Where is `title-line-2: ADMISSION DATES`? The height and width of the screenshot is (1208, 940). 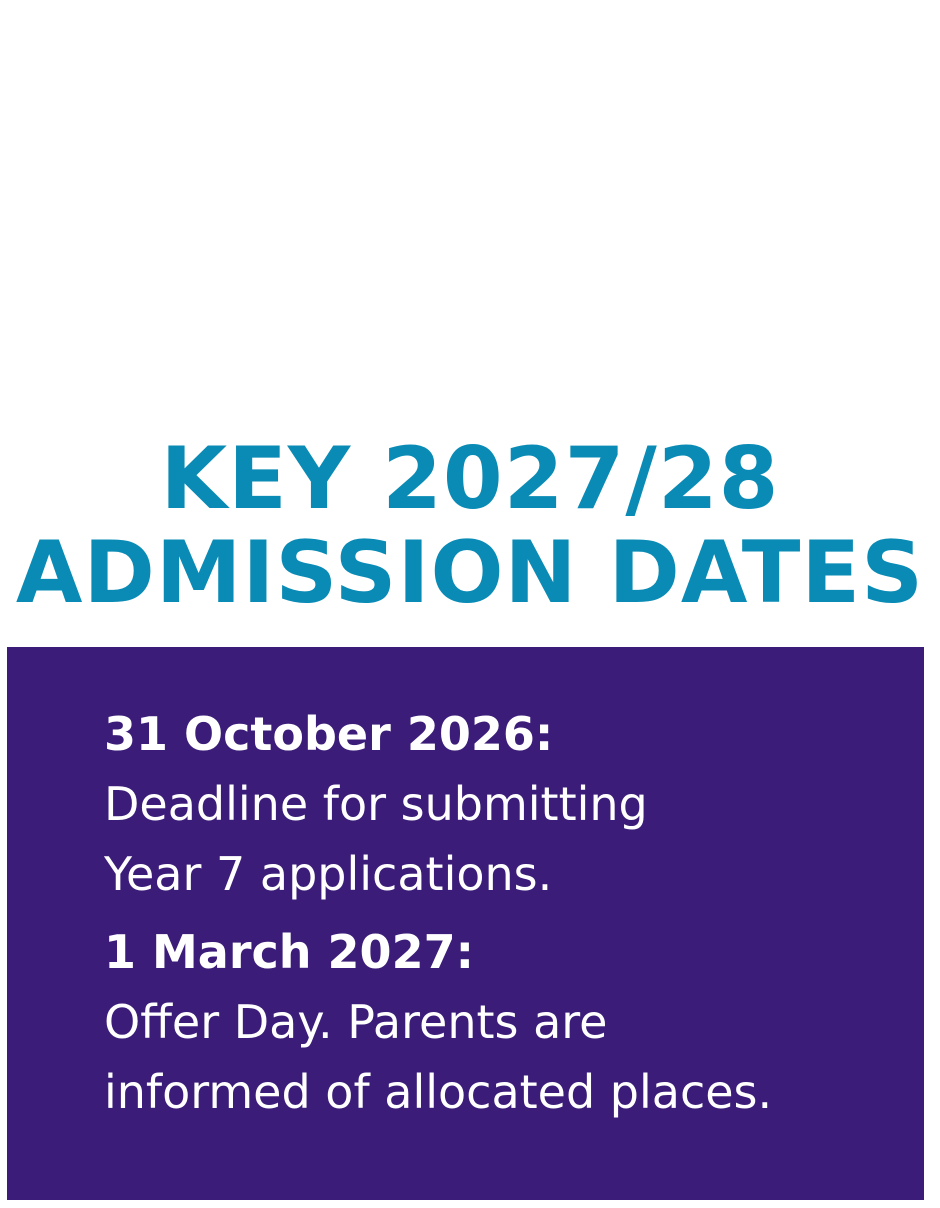
title-line-2: ADMISSION DATES is located at coordinates (470, 573).